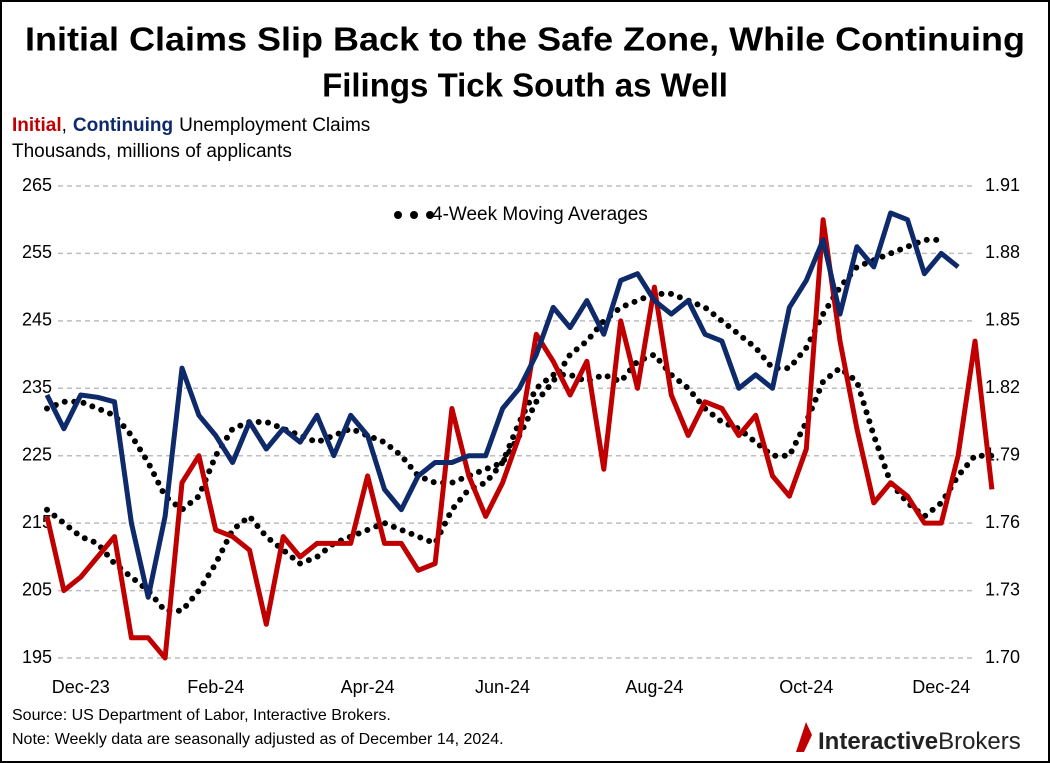 This screenshot has height=763, width=1050. What do you see at coordinates (37, 320) in the screenshot?
I see `y-tick-label: 245` at bounding box center [37, 320].